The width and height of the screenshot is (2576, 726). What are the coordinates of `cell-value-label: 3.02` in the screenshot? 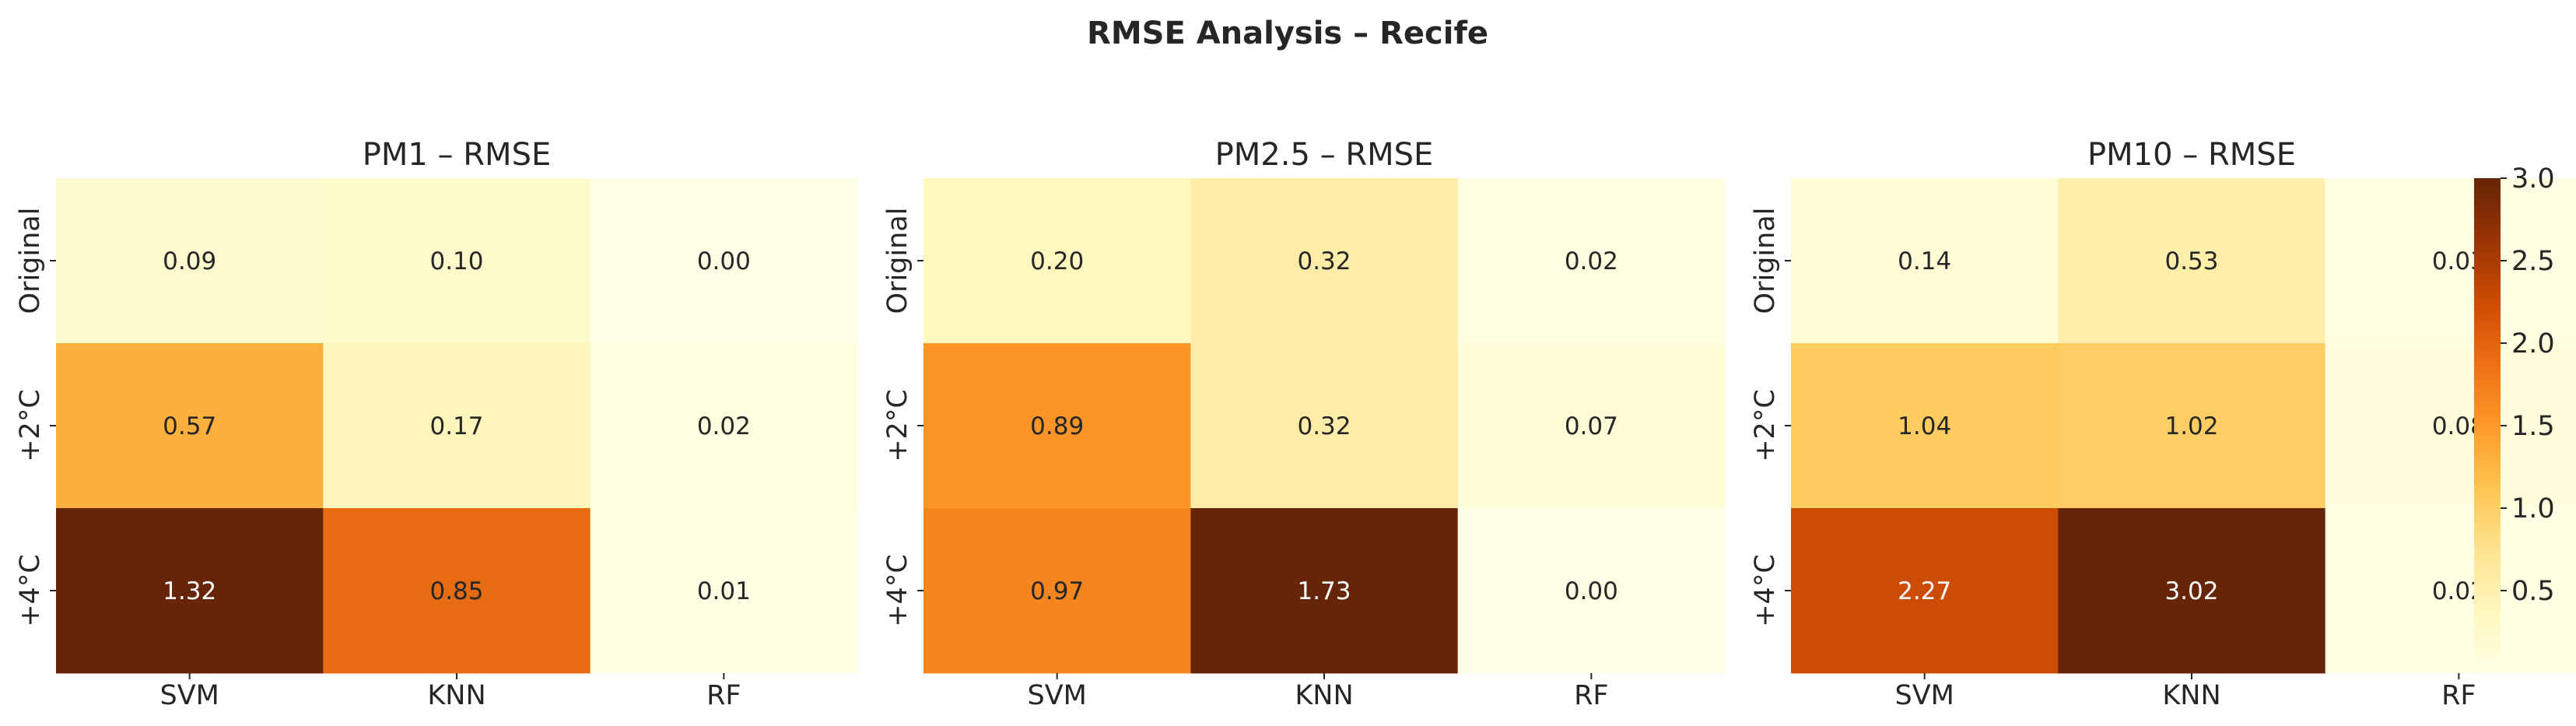 It's located at (2191, 591).